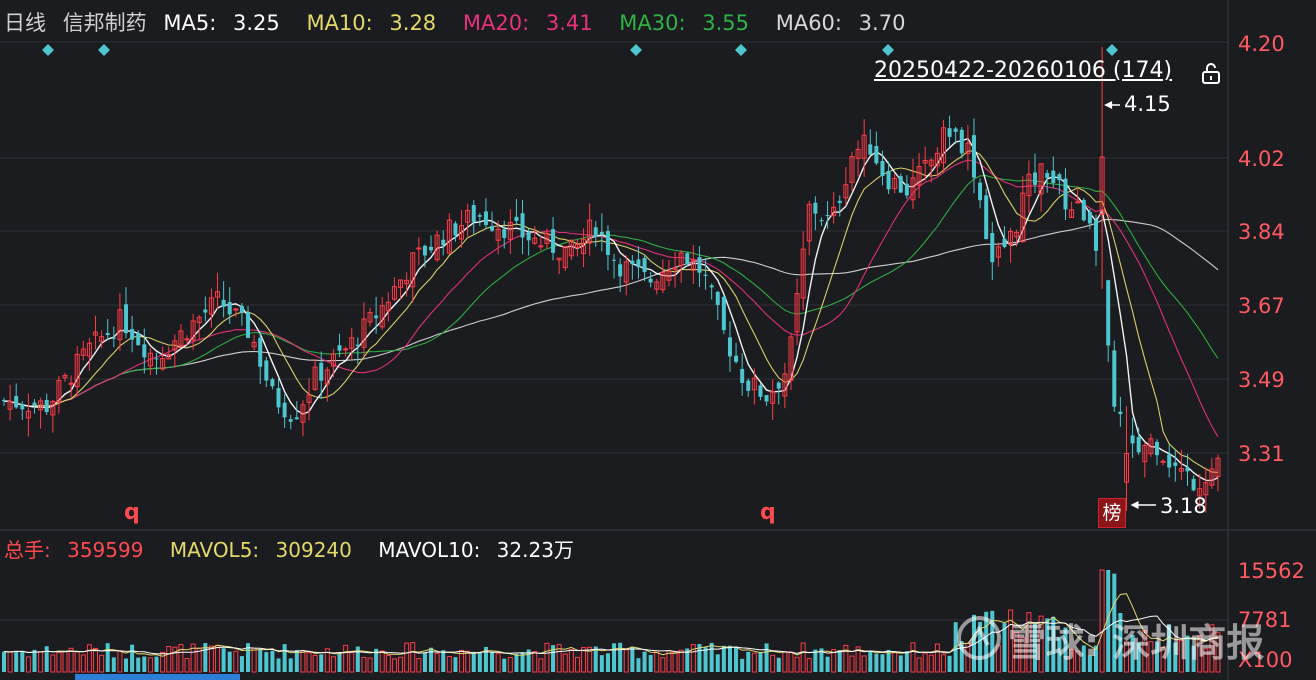  Describe the element at coordinates (48, 50) in the screenshot. I see `event-marker-icon` at that location.